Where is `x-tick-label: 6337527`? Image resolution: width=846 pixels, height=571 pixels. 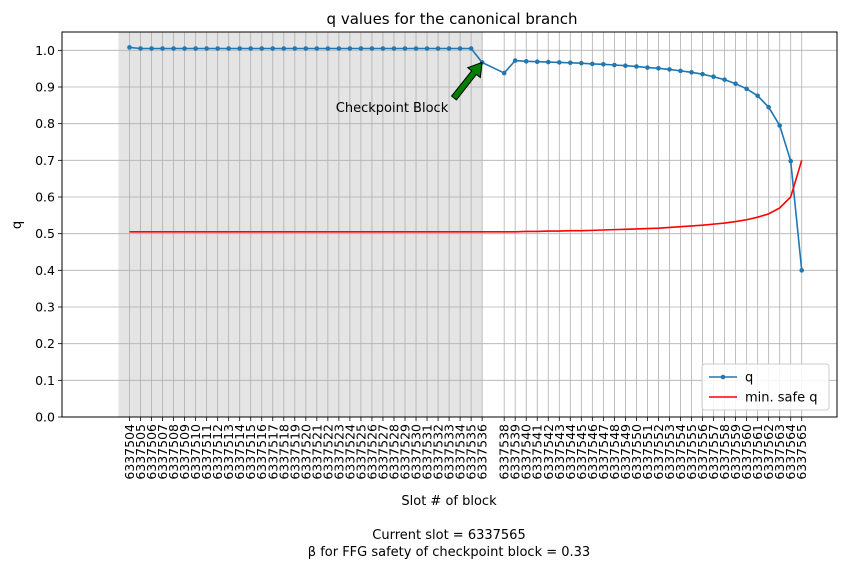 x-tick-label: 6337527 is located at coordinates (382, 452).